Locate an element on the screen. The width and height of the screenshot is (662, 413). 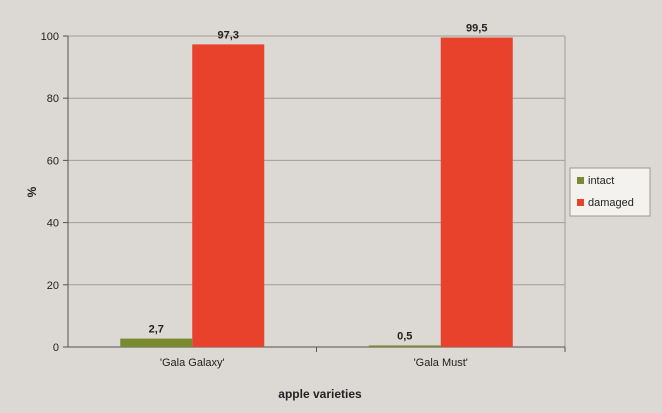
legend-swatch-damaged is located at coordinates (580, 202).